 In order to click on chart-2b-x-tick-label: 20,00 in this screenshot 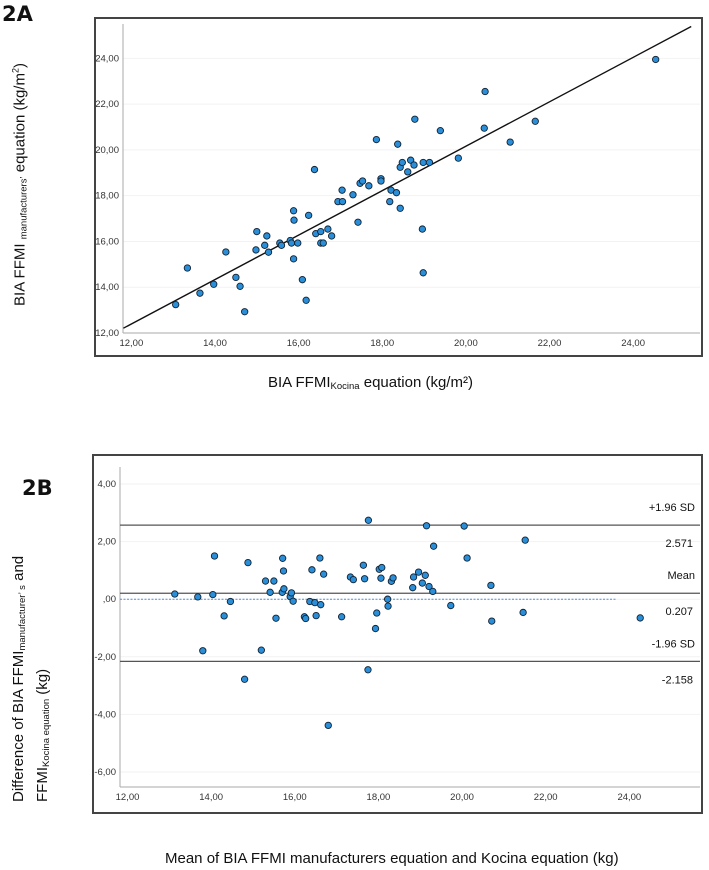, I will do `click(462, 797)`.